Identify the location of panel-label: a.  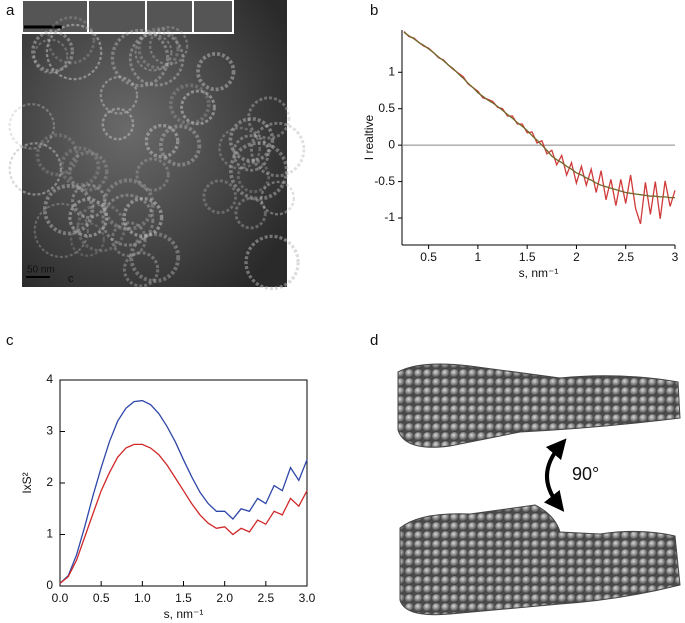
(10, 10).